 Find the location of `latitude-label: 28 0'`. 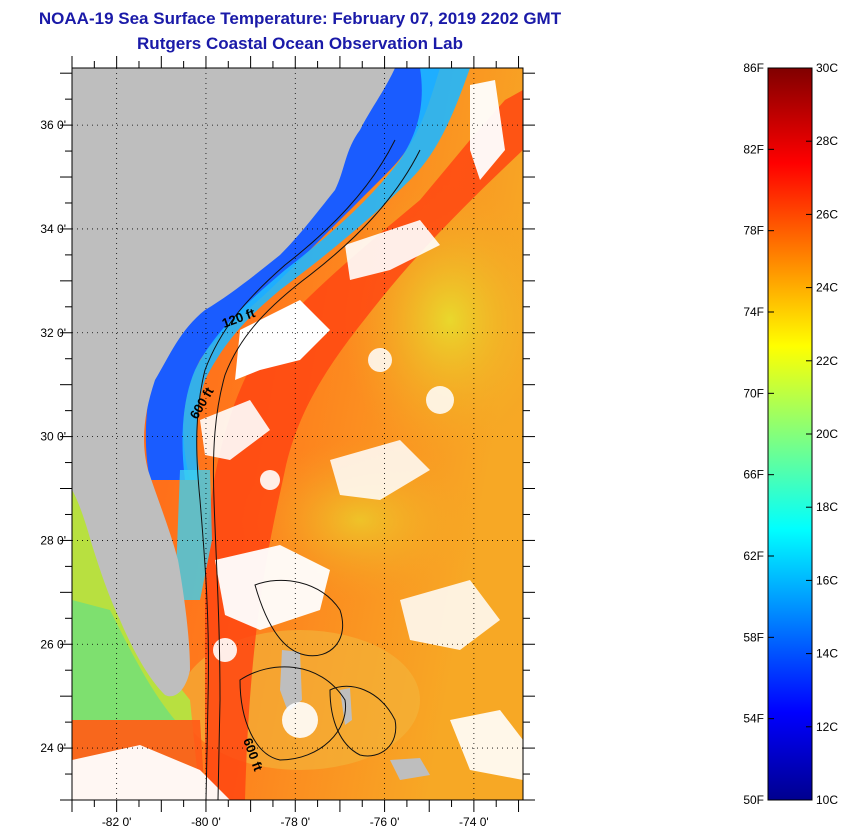

latitude-label: 28 0' is located at coordinates (53, 540).